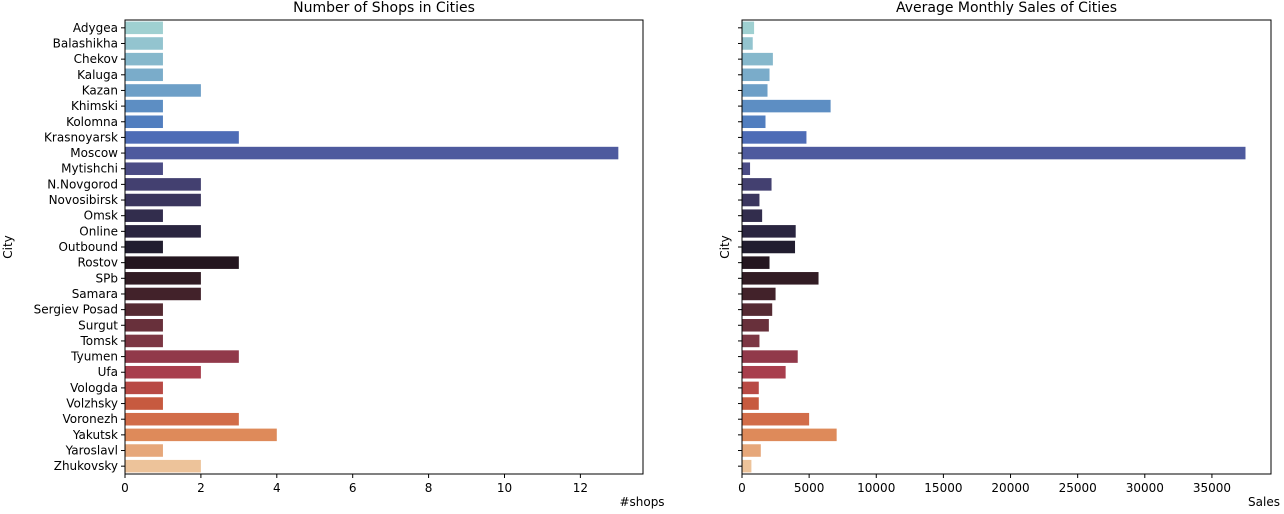 The image size is (1284, 514). What do you see at coordinates (746, 168) in the screenshot?
I see `sales-bar-mytishchi` at bounding box center [746, 168].